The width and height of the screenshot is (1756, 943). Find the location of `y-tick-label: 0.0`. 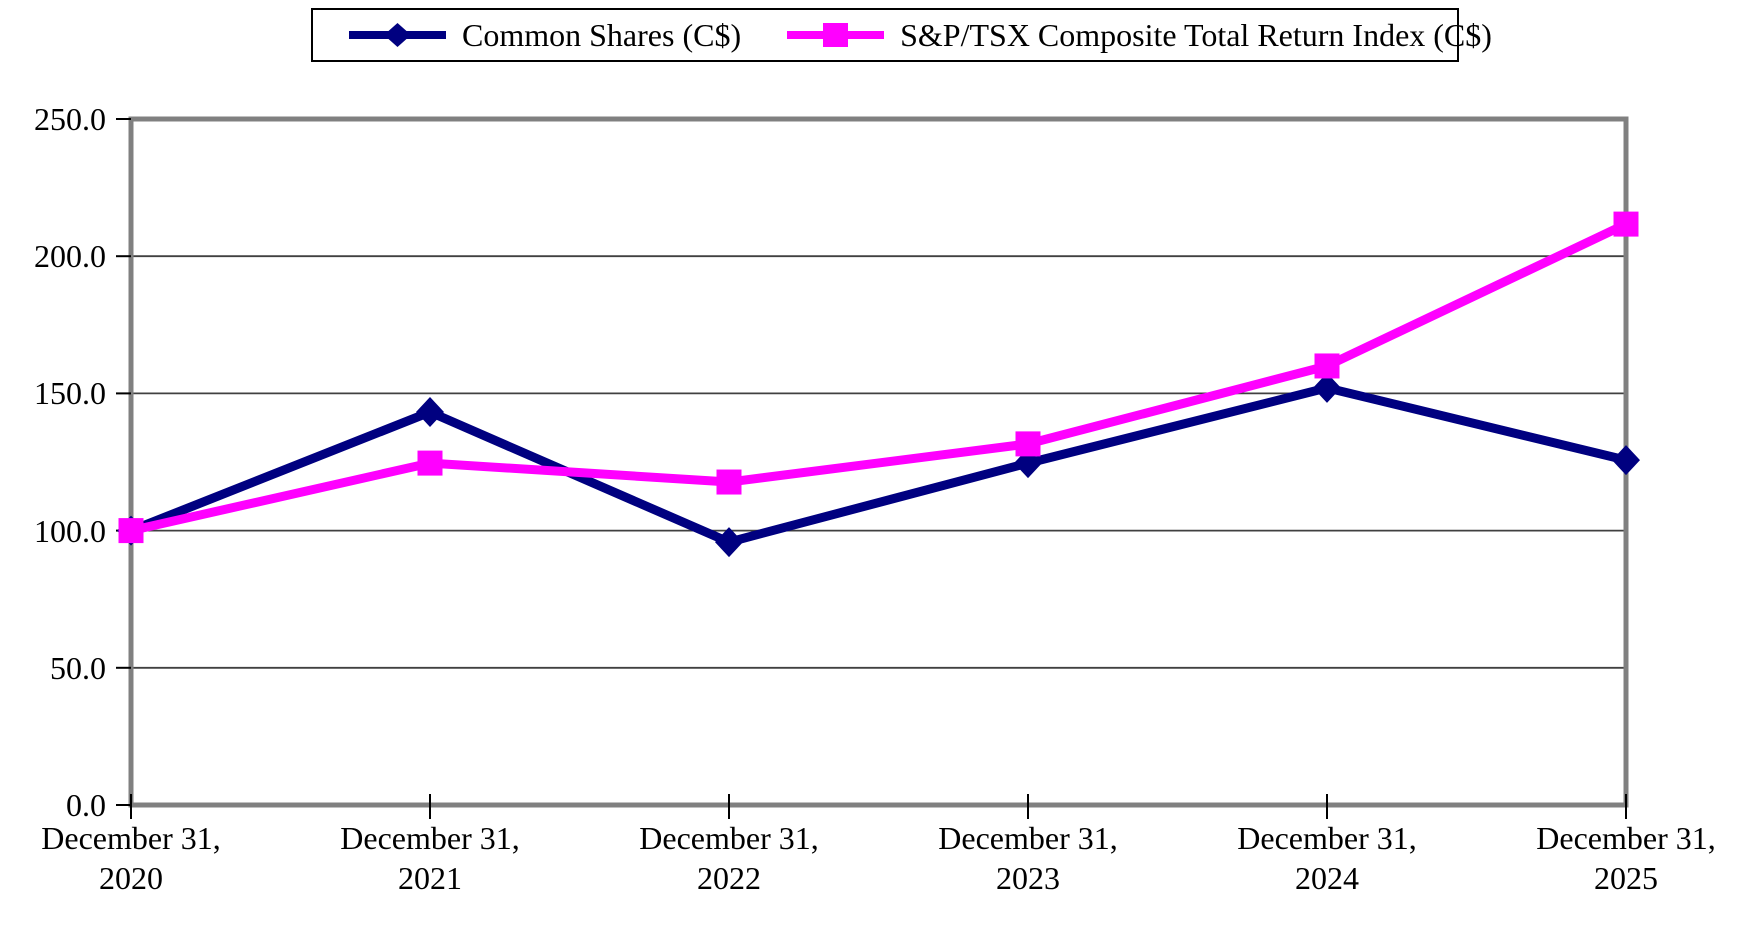

y-tick-label: 0.0 is located at coordinates (86, 805).